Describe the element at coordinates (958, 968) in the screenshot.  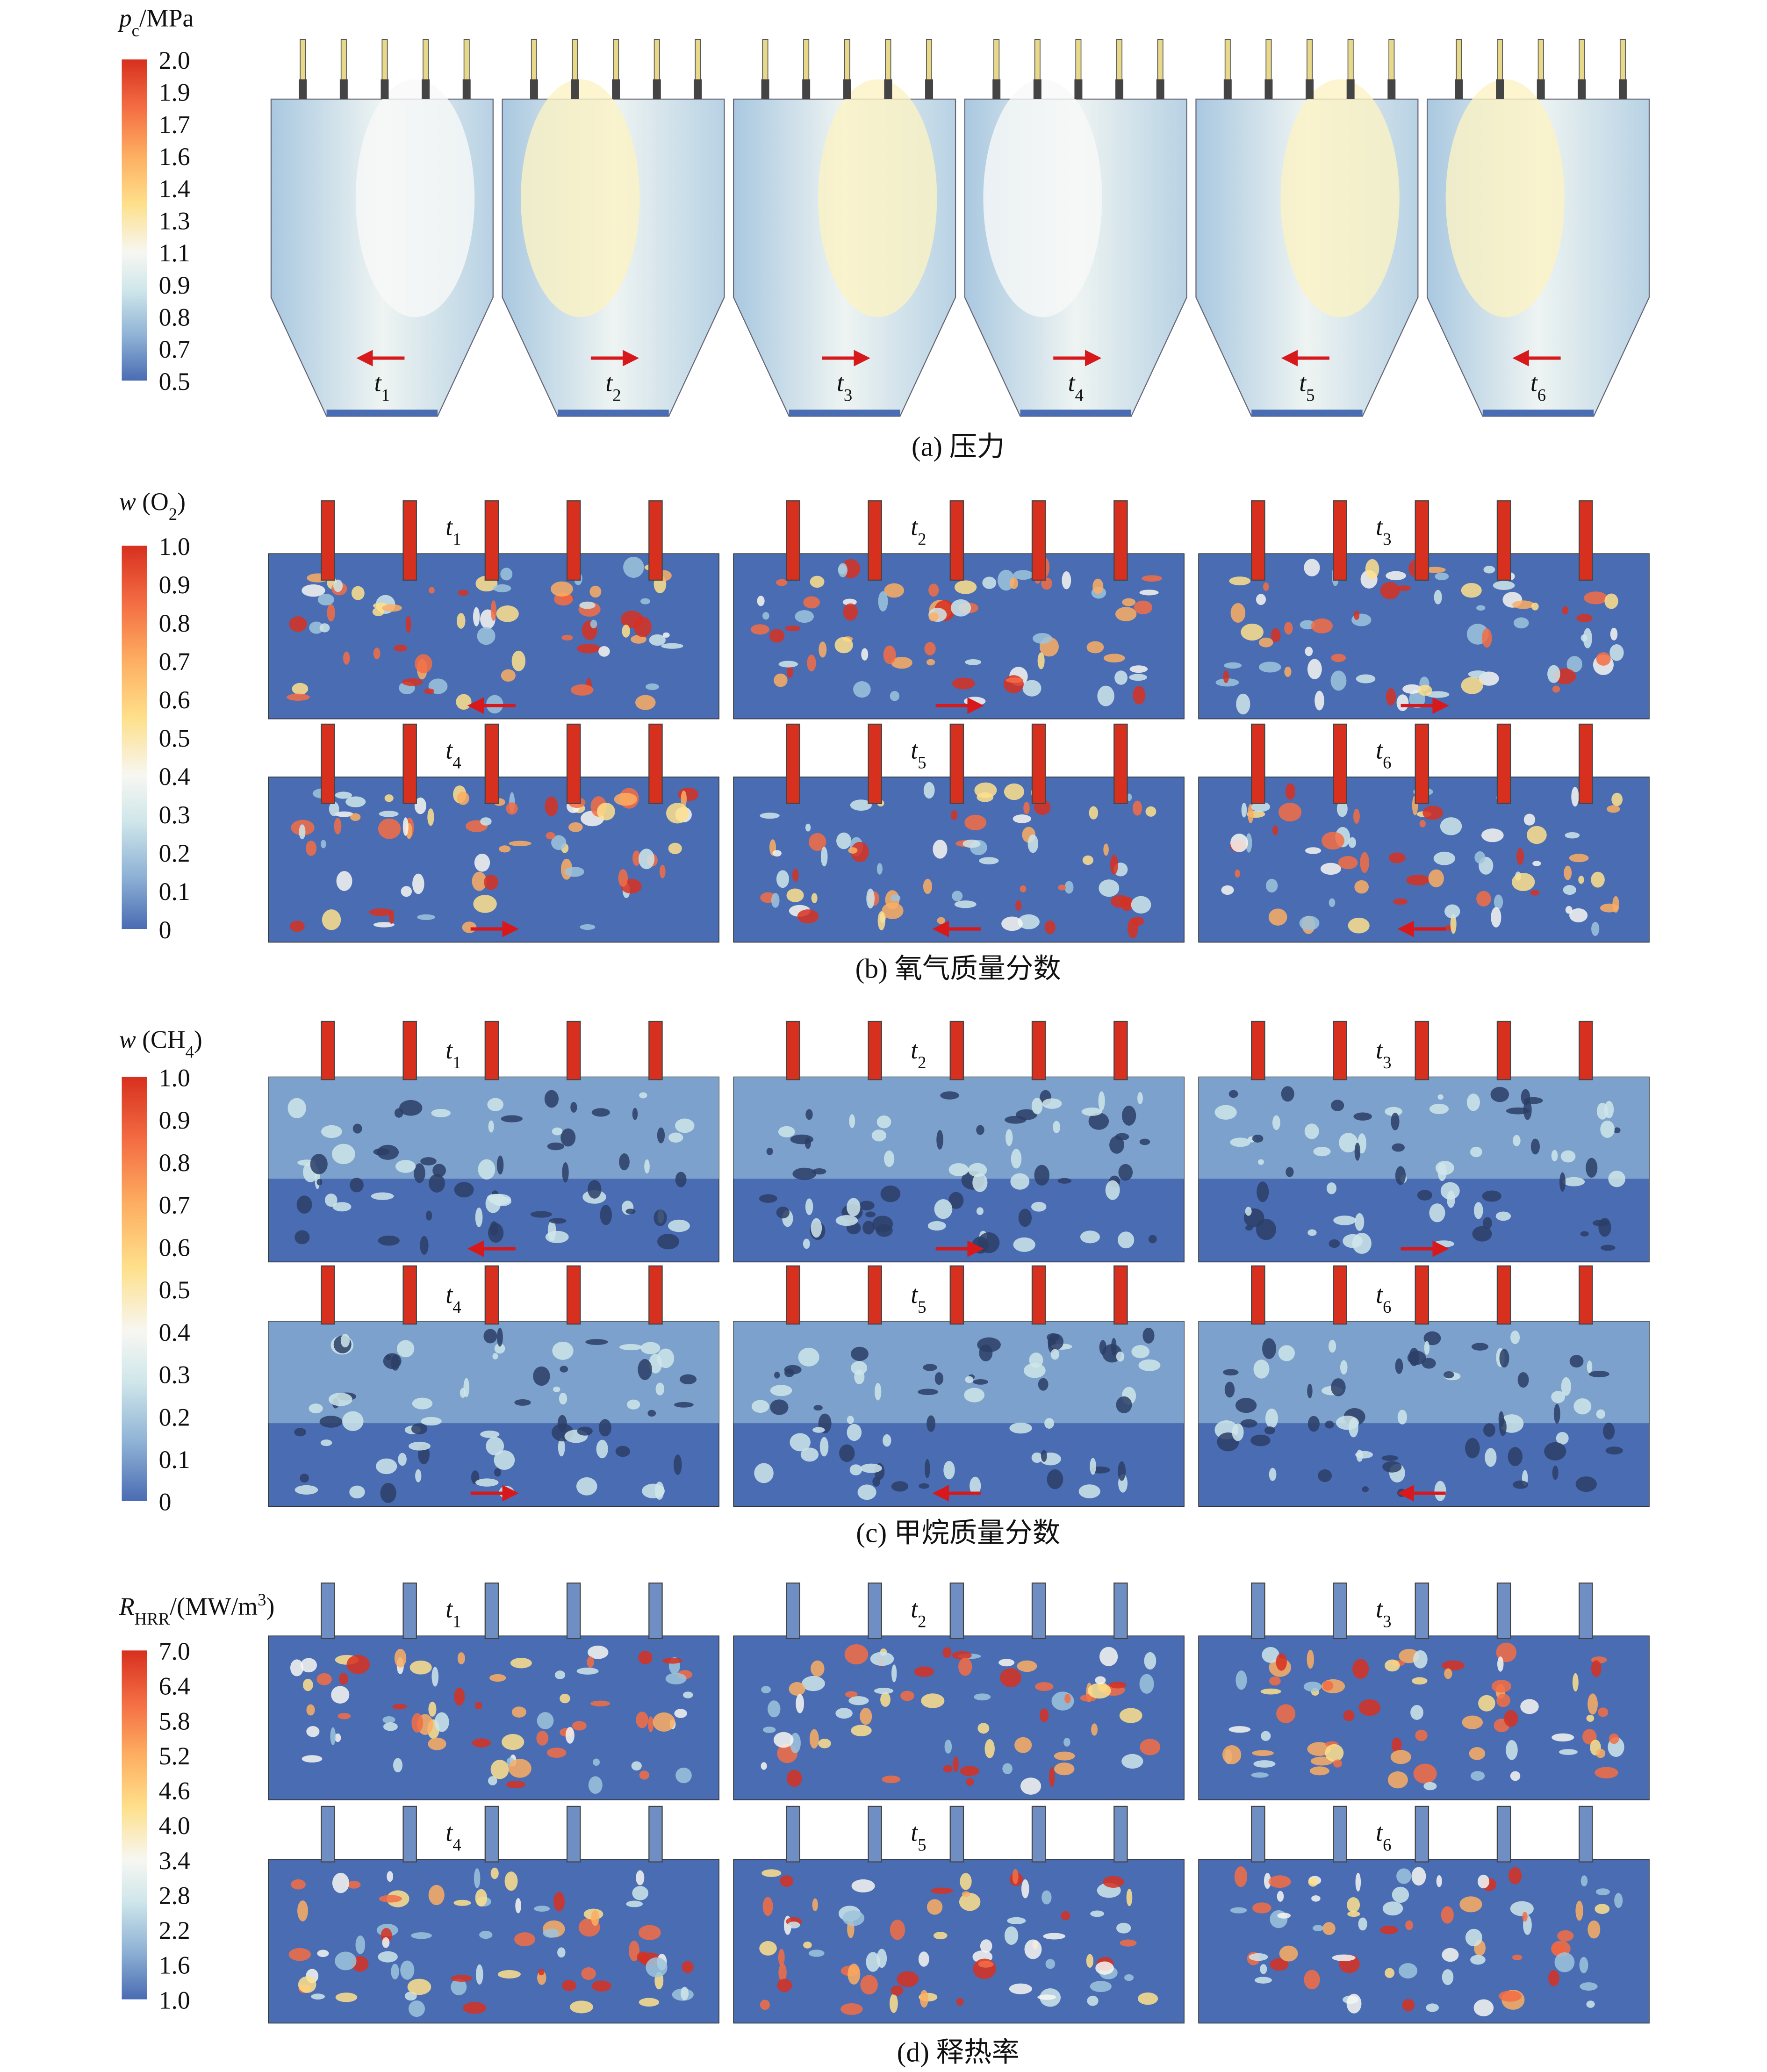
I see `panel-caption: (b) 氧气质量分数` at that location.